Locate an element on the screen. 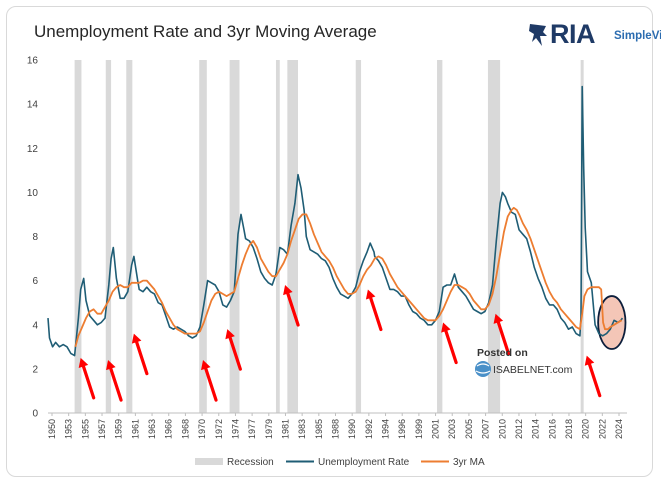 This screenshot has height=485, width=661. x-tick-label: 1953 is located at coordinates (69, 429).